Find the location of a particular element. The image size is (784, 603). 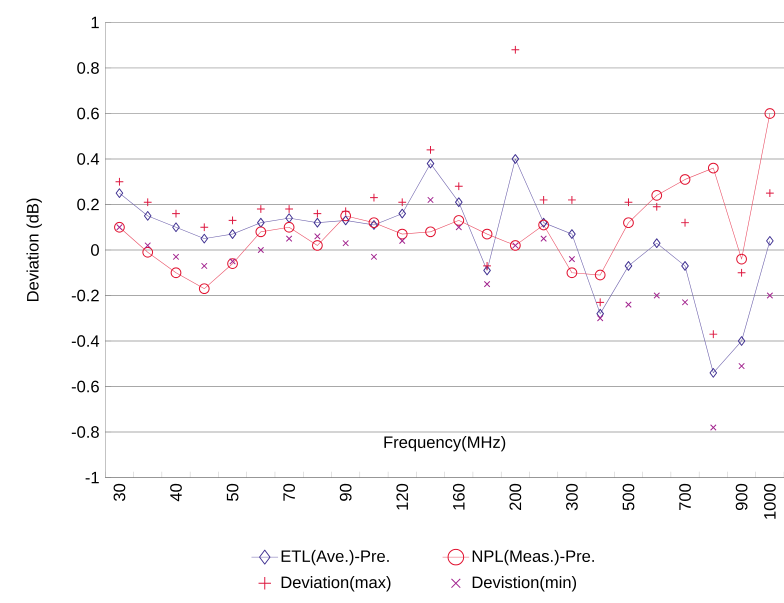

y-tick-label: 0.2 is located at coordinates (88, 204).